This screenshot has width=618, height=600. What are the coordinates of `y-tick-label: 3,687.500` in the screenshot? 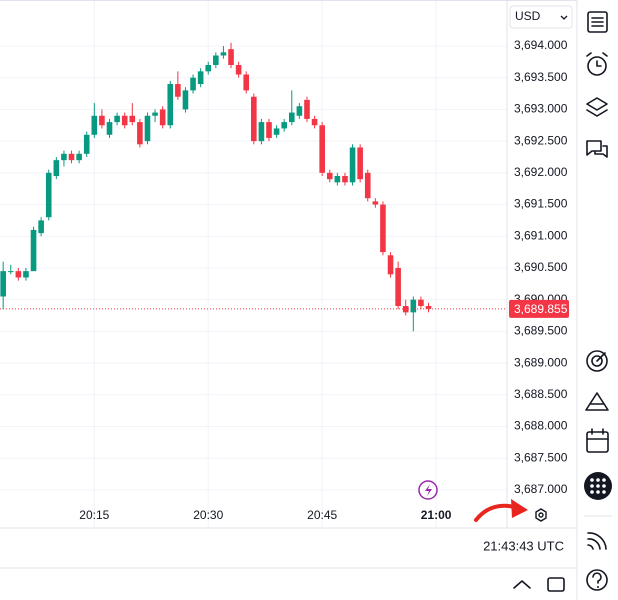 It's located at (541, 457).